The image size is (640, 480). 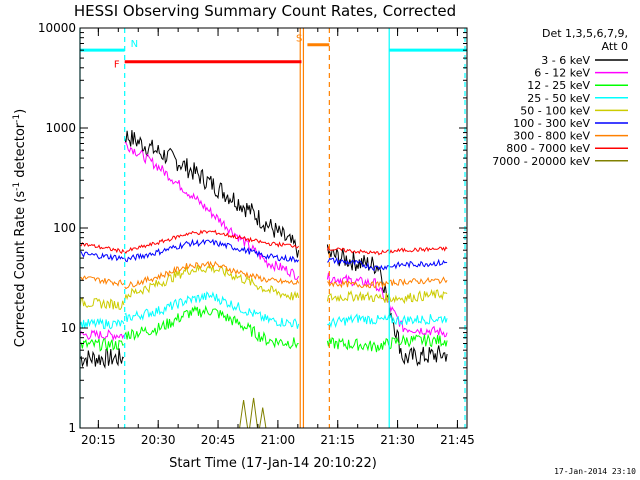 I want to click on legend-label-50-100-kev: 50 - 100 keV, so click(x=555, y=110).